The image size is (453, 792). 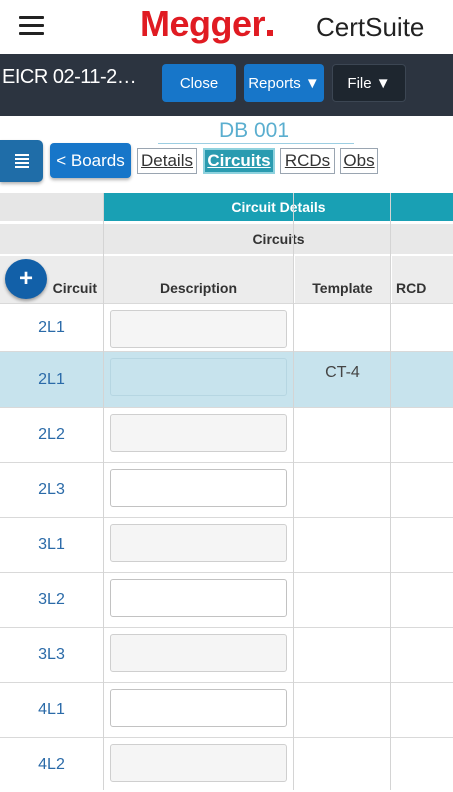 What do you see at coordinates (51, 207) in the screenshot?
I see `header-corner` at bounding box center [51, 207].